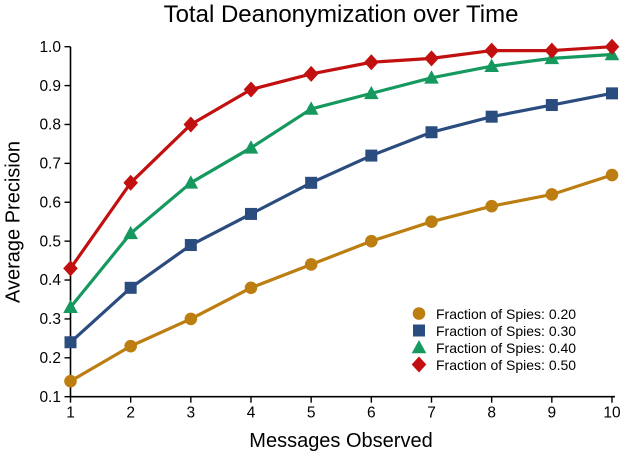 The image size is (620, 455). I want to click on legend-item: Fraction of Spies: 0.20, so click(492, 313).